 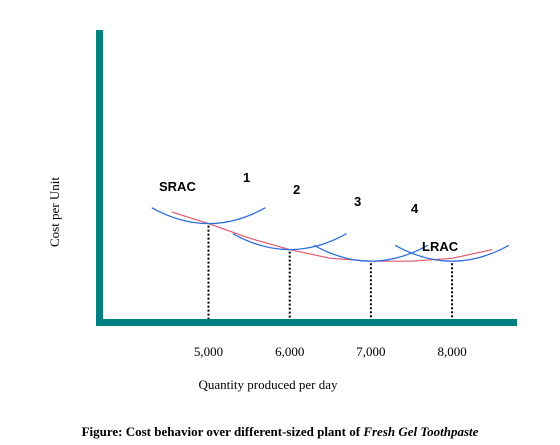 What do you see at coordinates (268, 384) in the screenshot?
I see `x-axis-title: Quantity produced per day` at bounding box center [268, 384].